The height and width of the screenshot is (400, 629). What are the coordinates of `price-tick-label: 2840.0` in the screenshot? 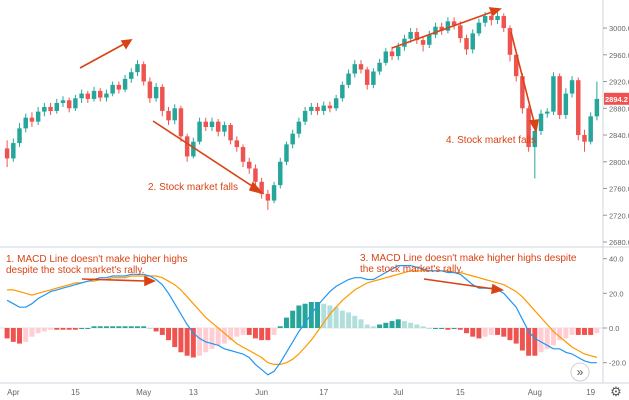 It's located at (619, 135).